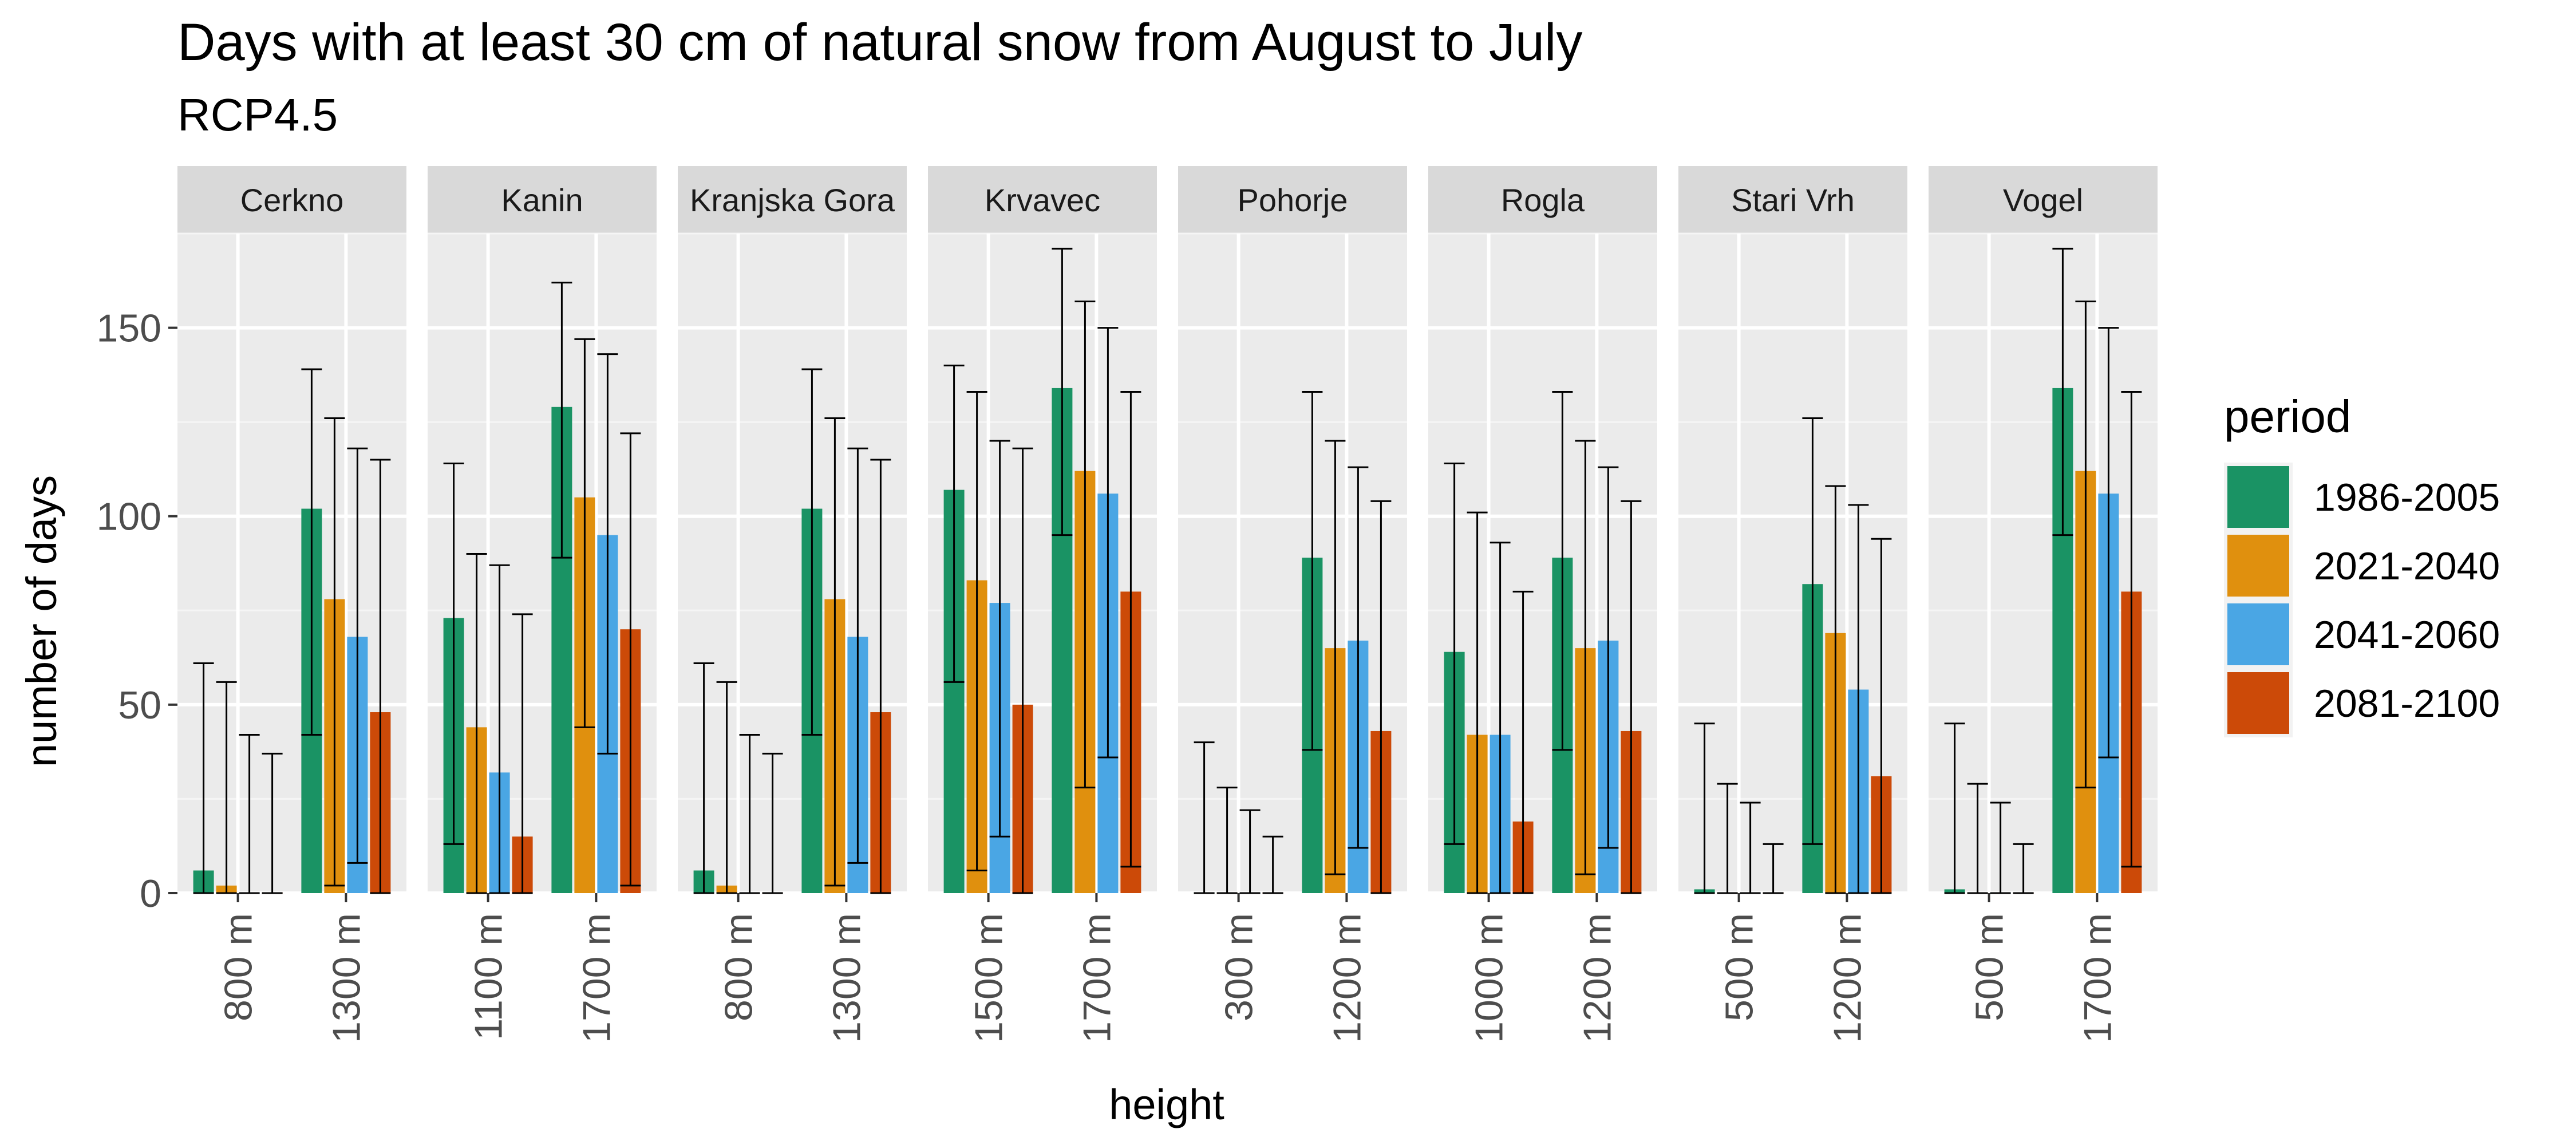  I want to click on facet-strip-label: Rogla, so click(1543, 200).